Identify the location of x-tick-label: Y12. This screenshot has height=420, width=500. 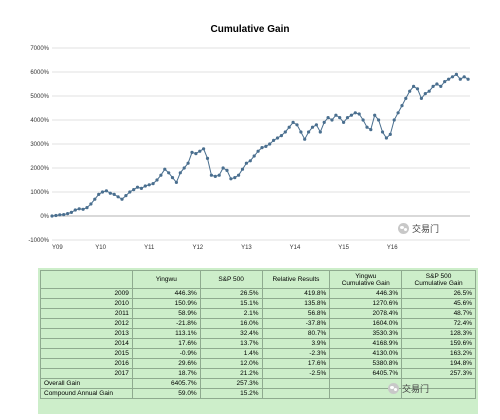
(197, 248).